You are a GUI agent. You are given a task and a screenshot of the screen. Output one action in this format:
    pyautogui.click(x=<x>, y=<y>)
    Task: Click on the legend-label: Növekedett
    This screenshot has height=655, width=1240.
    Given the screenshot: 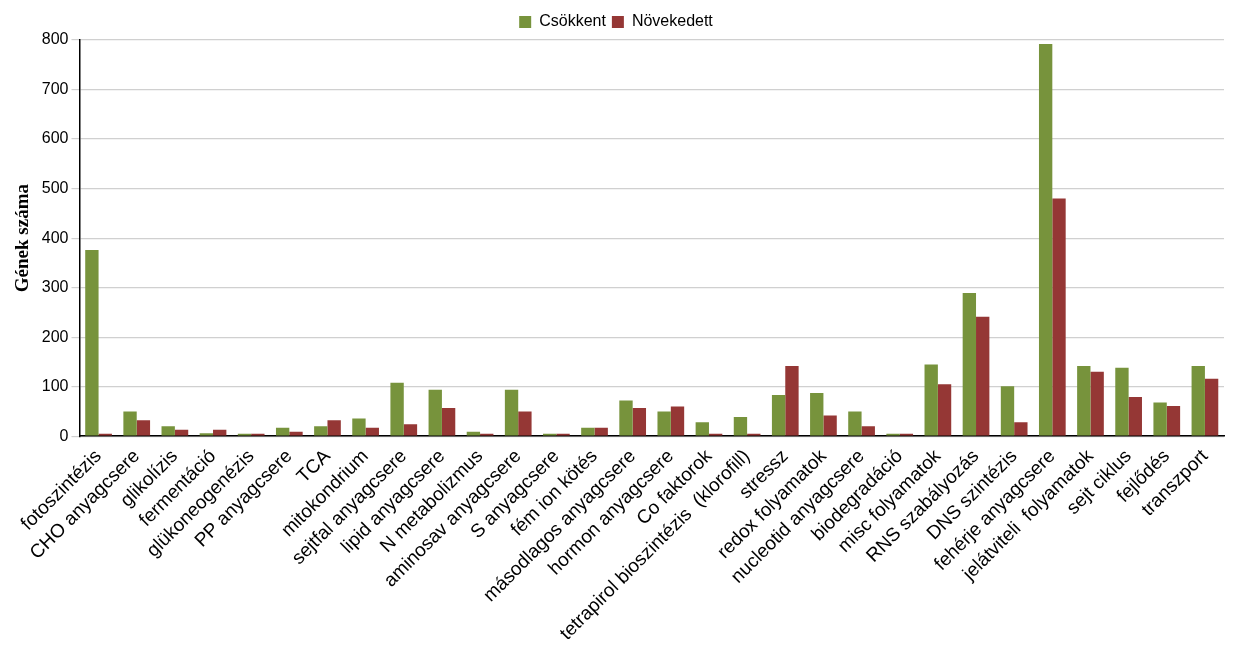 What is the action you would take?
    pyautogui.click(x=672, y=21)
    